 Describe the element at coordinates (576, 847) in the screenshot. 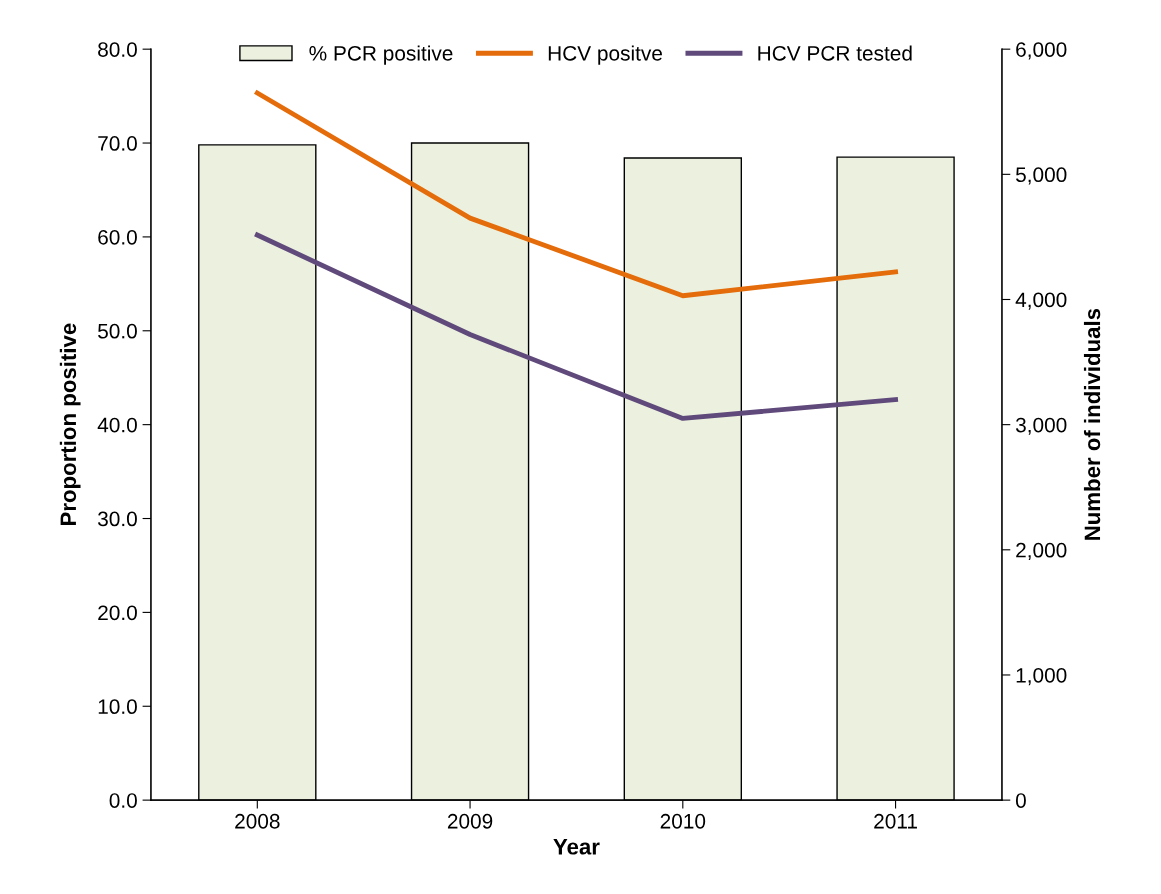

I see `x-axis-title: Year` at that location.